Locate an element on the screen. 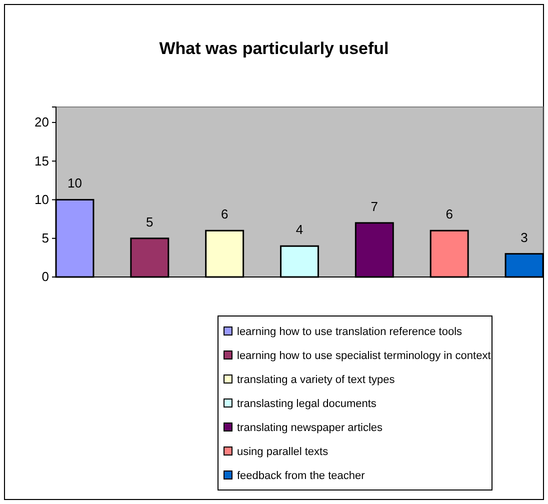  data-label: 10 is located at coordinates (74, 183).